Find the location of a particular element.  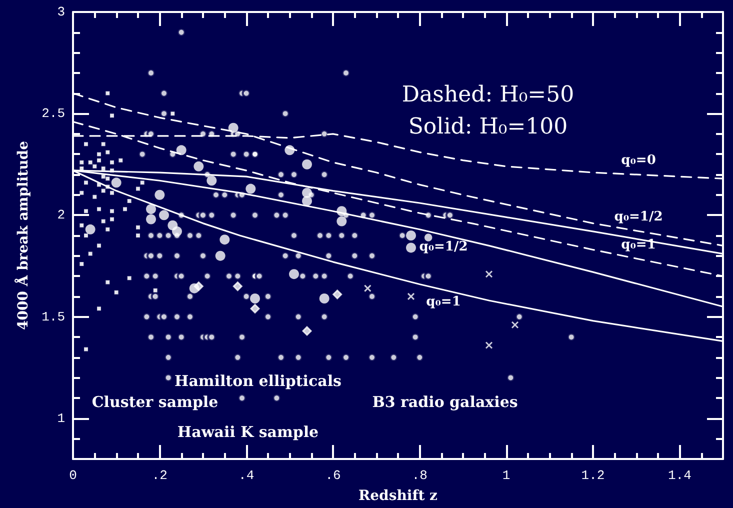

annotation: Solid: H₀=100 is located at coordinates (488, 127).